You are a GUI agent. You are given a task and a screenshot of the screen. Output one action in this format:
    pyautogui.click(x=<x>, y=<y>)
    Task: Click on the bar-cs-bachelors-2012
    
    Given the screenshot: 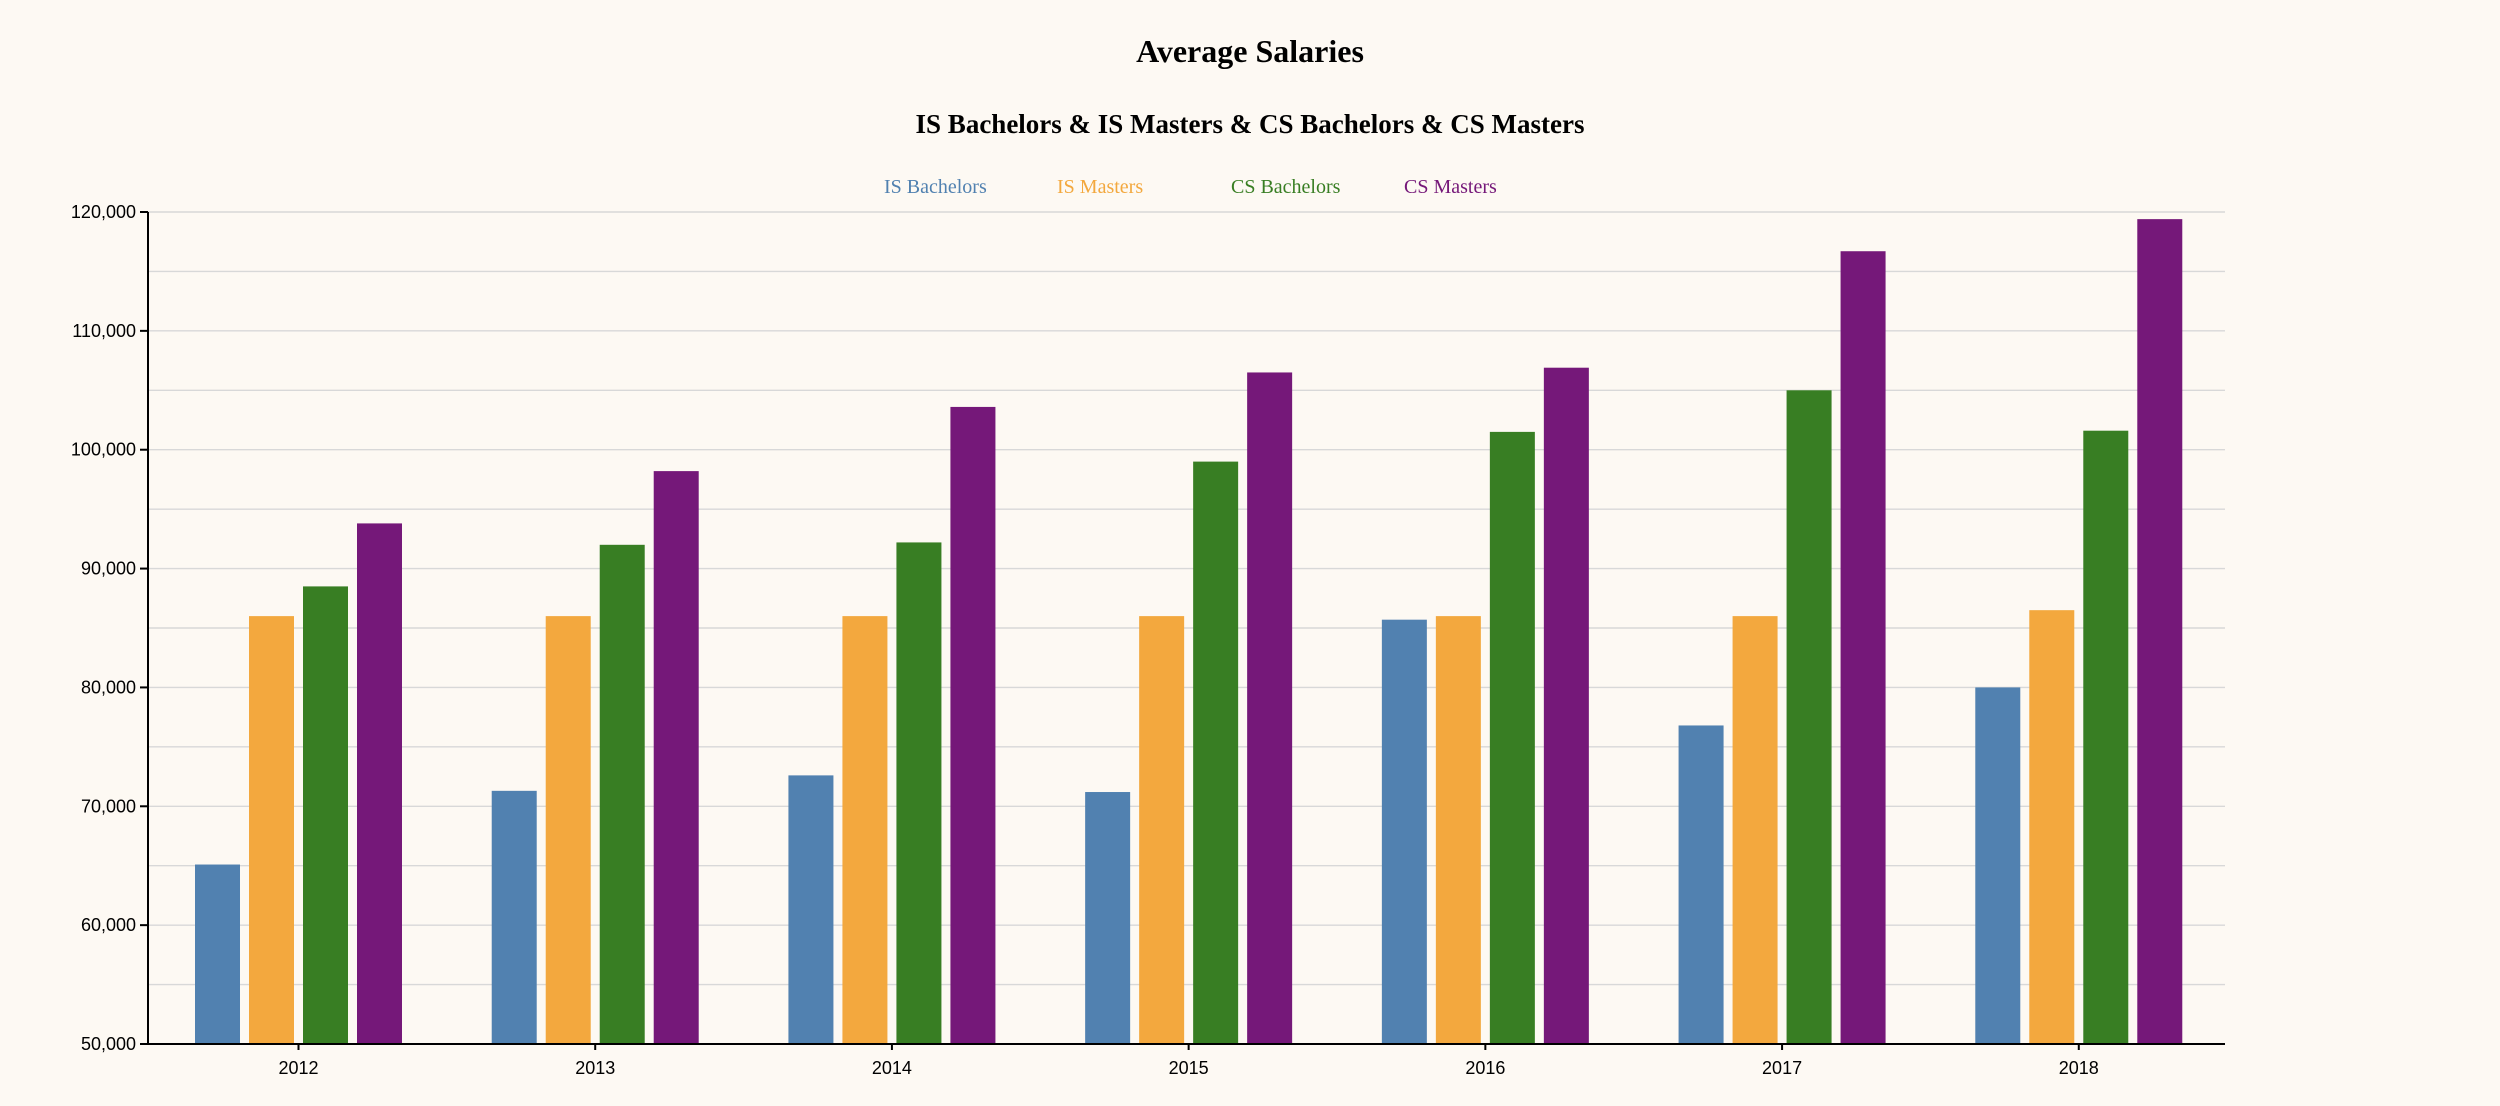 What is the action you would take?
    pyautogui.click(x=325, y=815)
    